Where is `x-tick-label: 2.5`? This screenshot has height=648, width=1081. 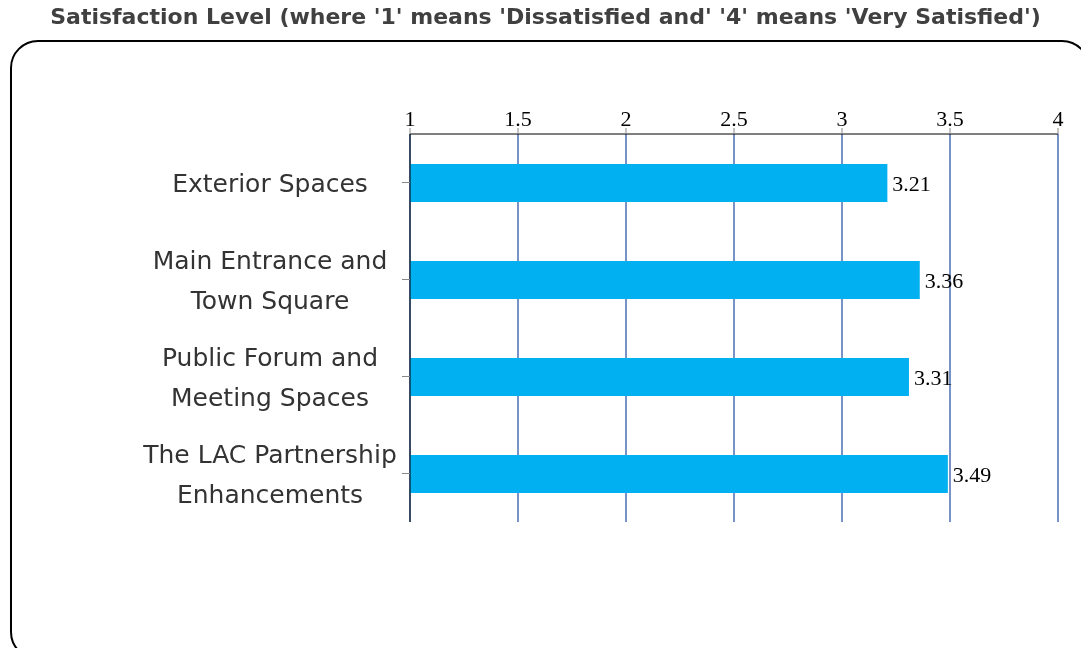
x-tick-label: 2.5 is located at coordinates (734, 118).